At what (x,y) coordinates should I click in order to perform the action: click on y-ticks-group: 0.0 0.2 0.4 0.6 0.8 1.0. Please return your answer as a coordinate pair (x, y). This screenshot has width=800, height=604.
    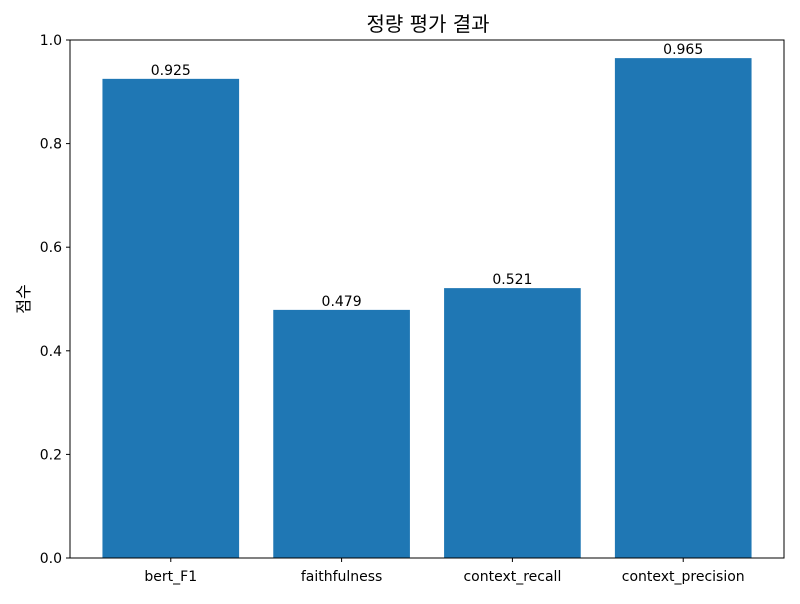
    Looking at the image, I should click on (55, 300).